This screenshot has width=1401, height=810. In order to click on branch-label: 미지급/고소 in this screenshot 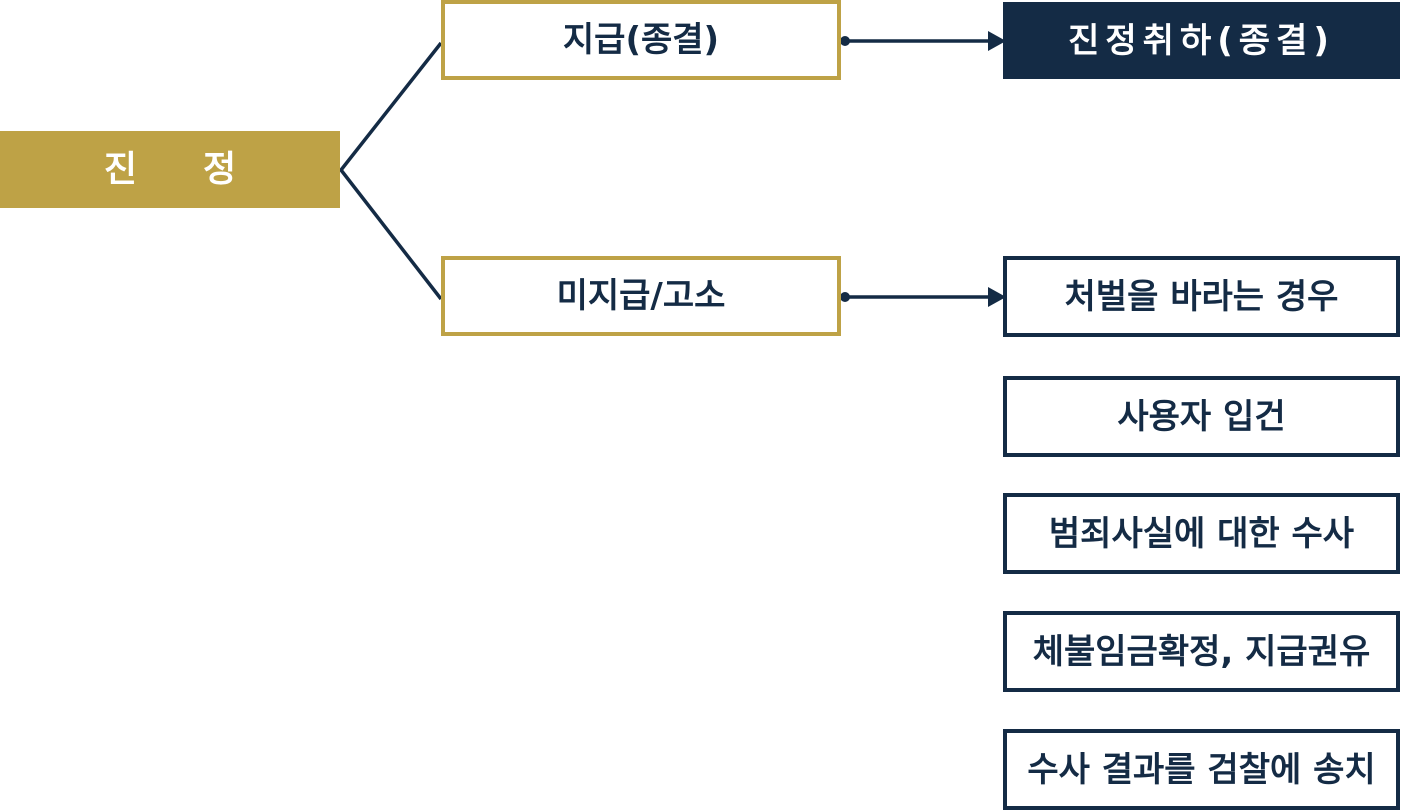, I will do `click(641, 296)`.